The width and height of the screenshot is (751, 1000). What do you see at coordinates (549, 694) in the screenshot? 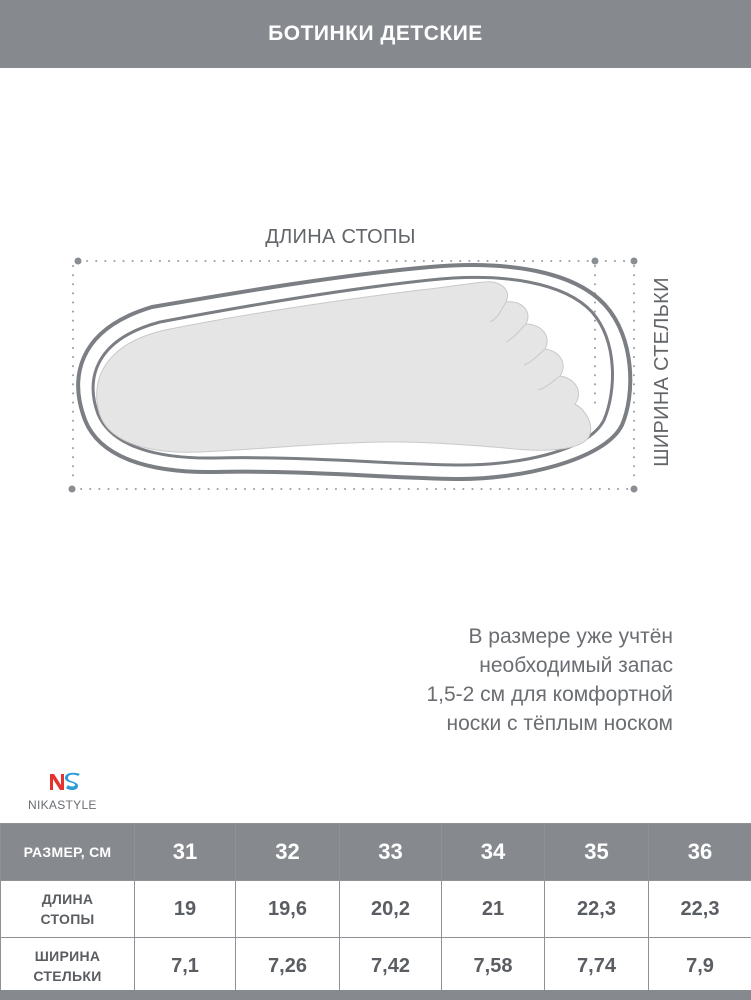
I see `note-line: 1,5-2 см для комфортной` at bounding box center [549, 694].